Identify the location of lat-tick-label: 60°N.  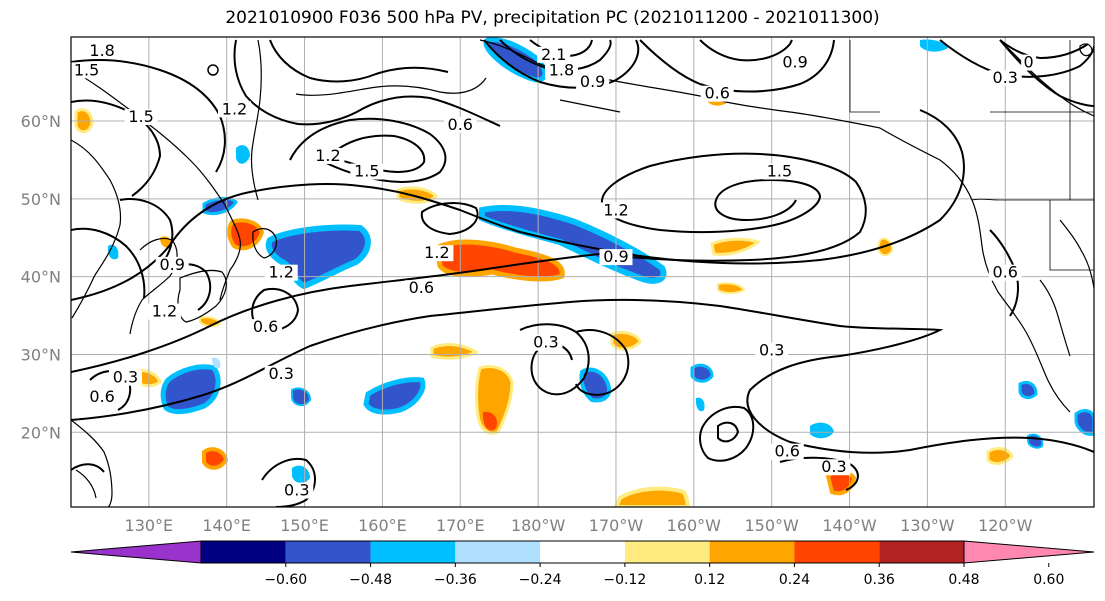
(41, 121).